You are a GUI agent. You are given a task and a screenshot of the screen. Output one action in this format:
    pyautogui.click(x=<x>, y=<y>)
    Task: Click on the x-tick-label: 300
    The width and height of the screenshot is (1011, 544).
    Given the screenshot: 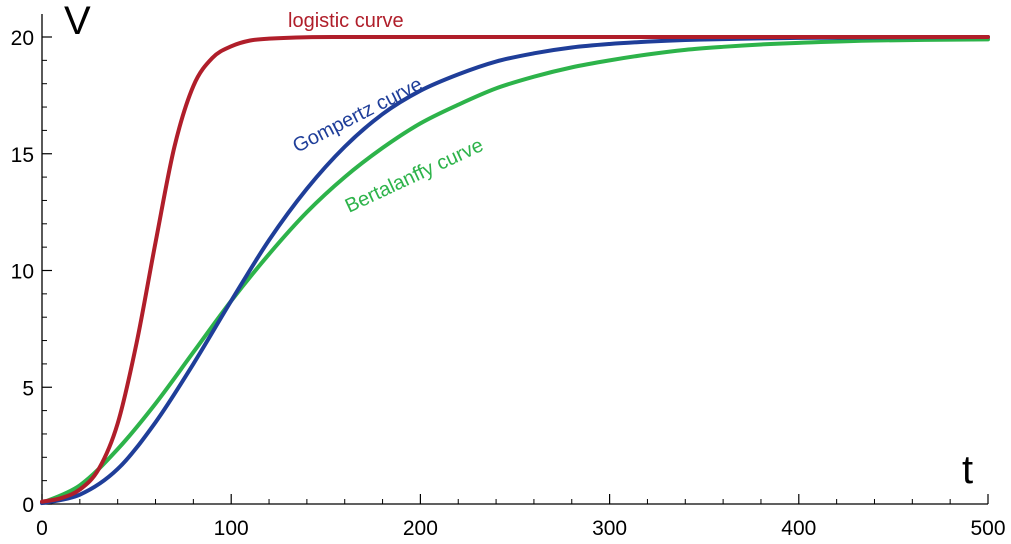 What is the action you would take?
    pyautogui.click(x=609, y=528)
    